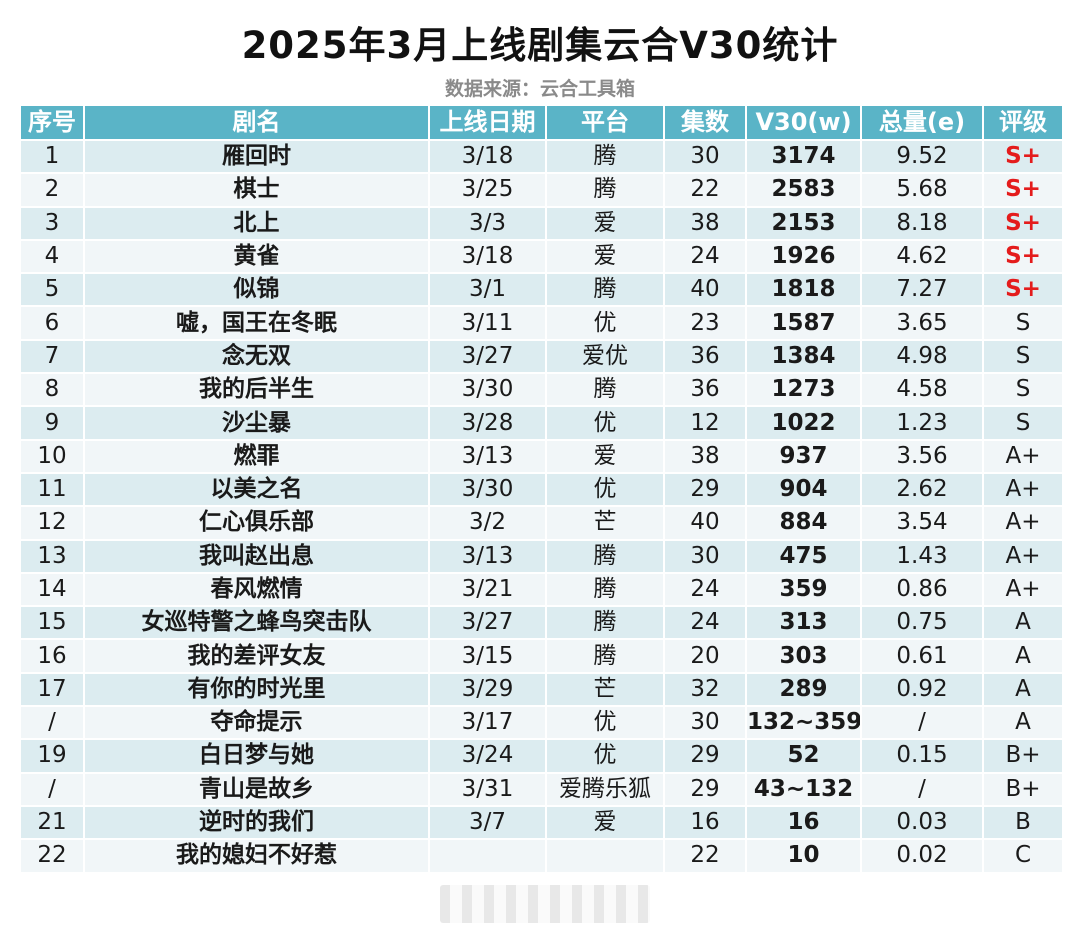  What do you see at coordinates (922, 356) in the screenshot?
I see `cell-total: 4.98` at bounding box center [922, 356].